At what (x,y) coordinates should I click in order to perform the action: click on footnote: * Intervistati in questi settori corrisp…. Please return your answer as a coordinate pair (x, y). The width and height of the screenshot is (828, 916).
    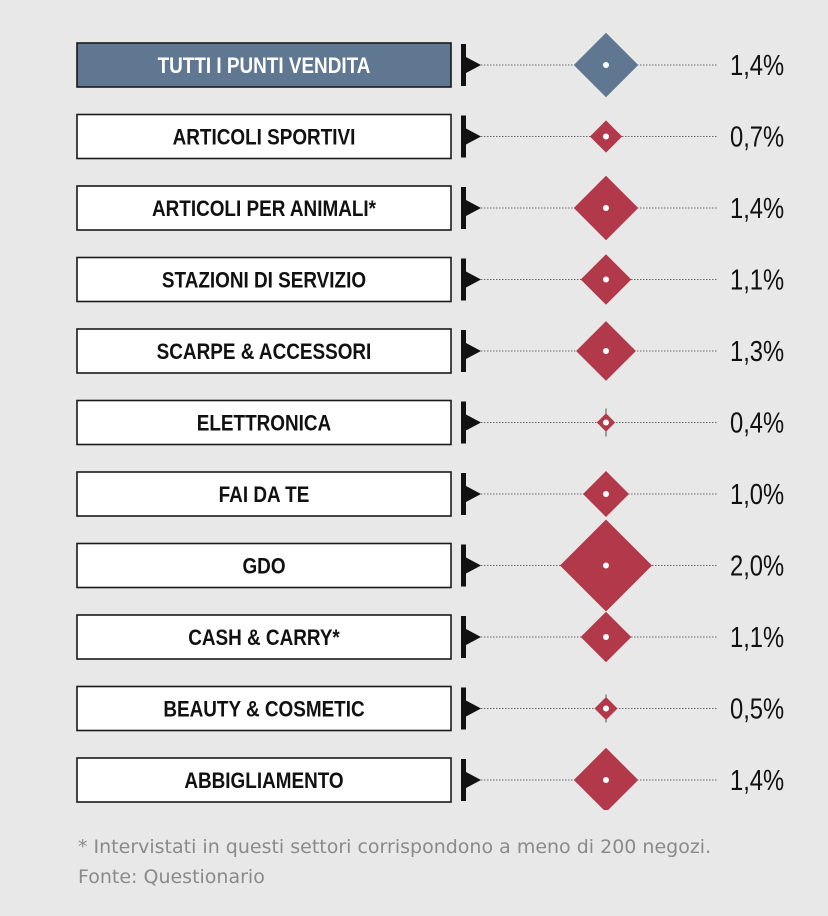
    Looking at the image, I should click on (394, 862).